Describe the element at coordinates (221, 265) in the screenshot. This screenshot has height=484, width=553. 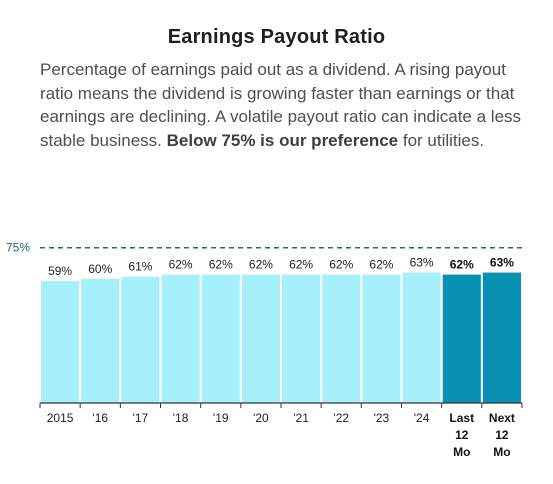
I see `value-label-4: 62%` at that location.